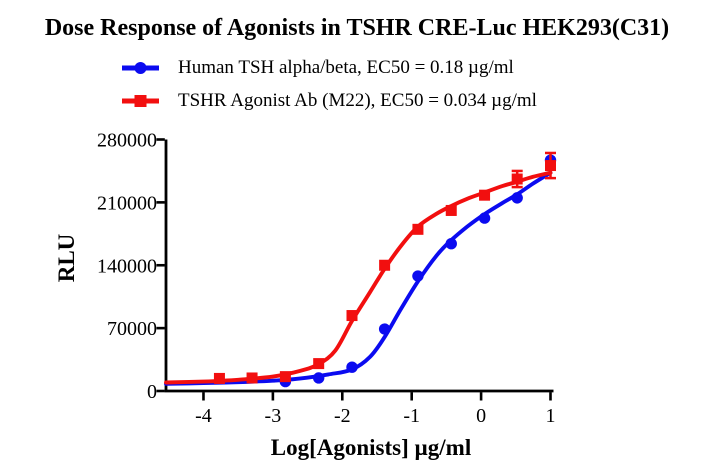 This screenshot has width=714, height=470. Describe the element at coordinates (346, 67) in the screenshot. I see `legend-label: Human TSH alpha/beta, EC50 = 0.18 µg/ml` at that location.